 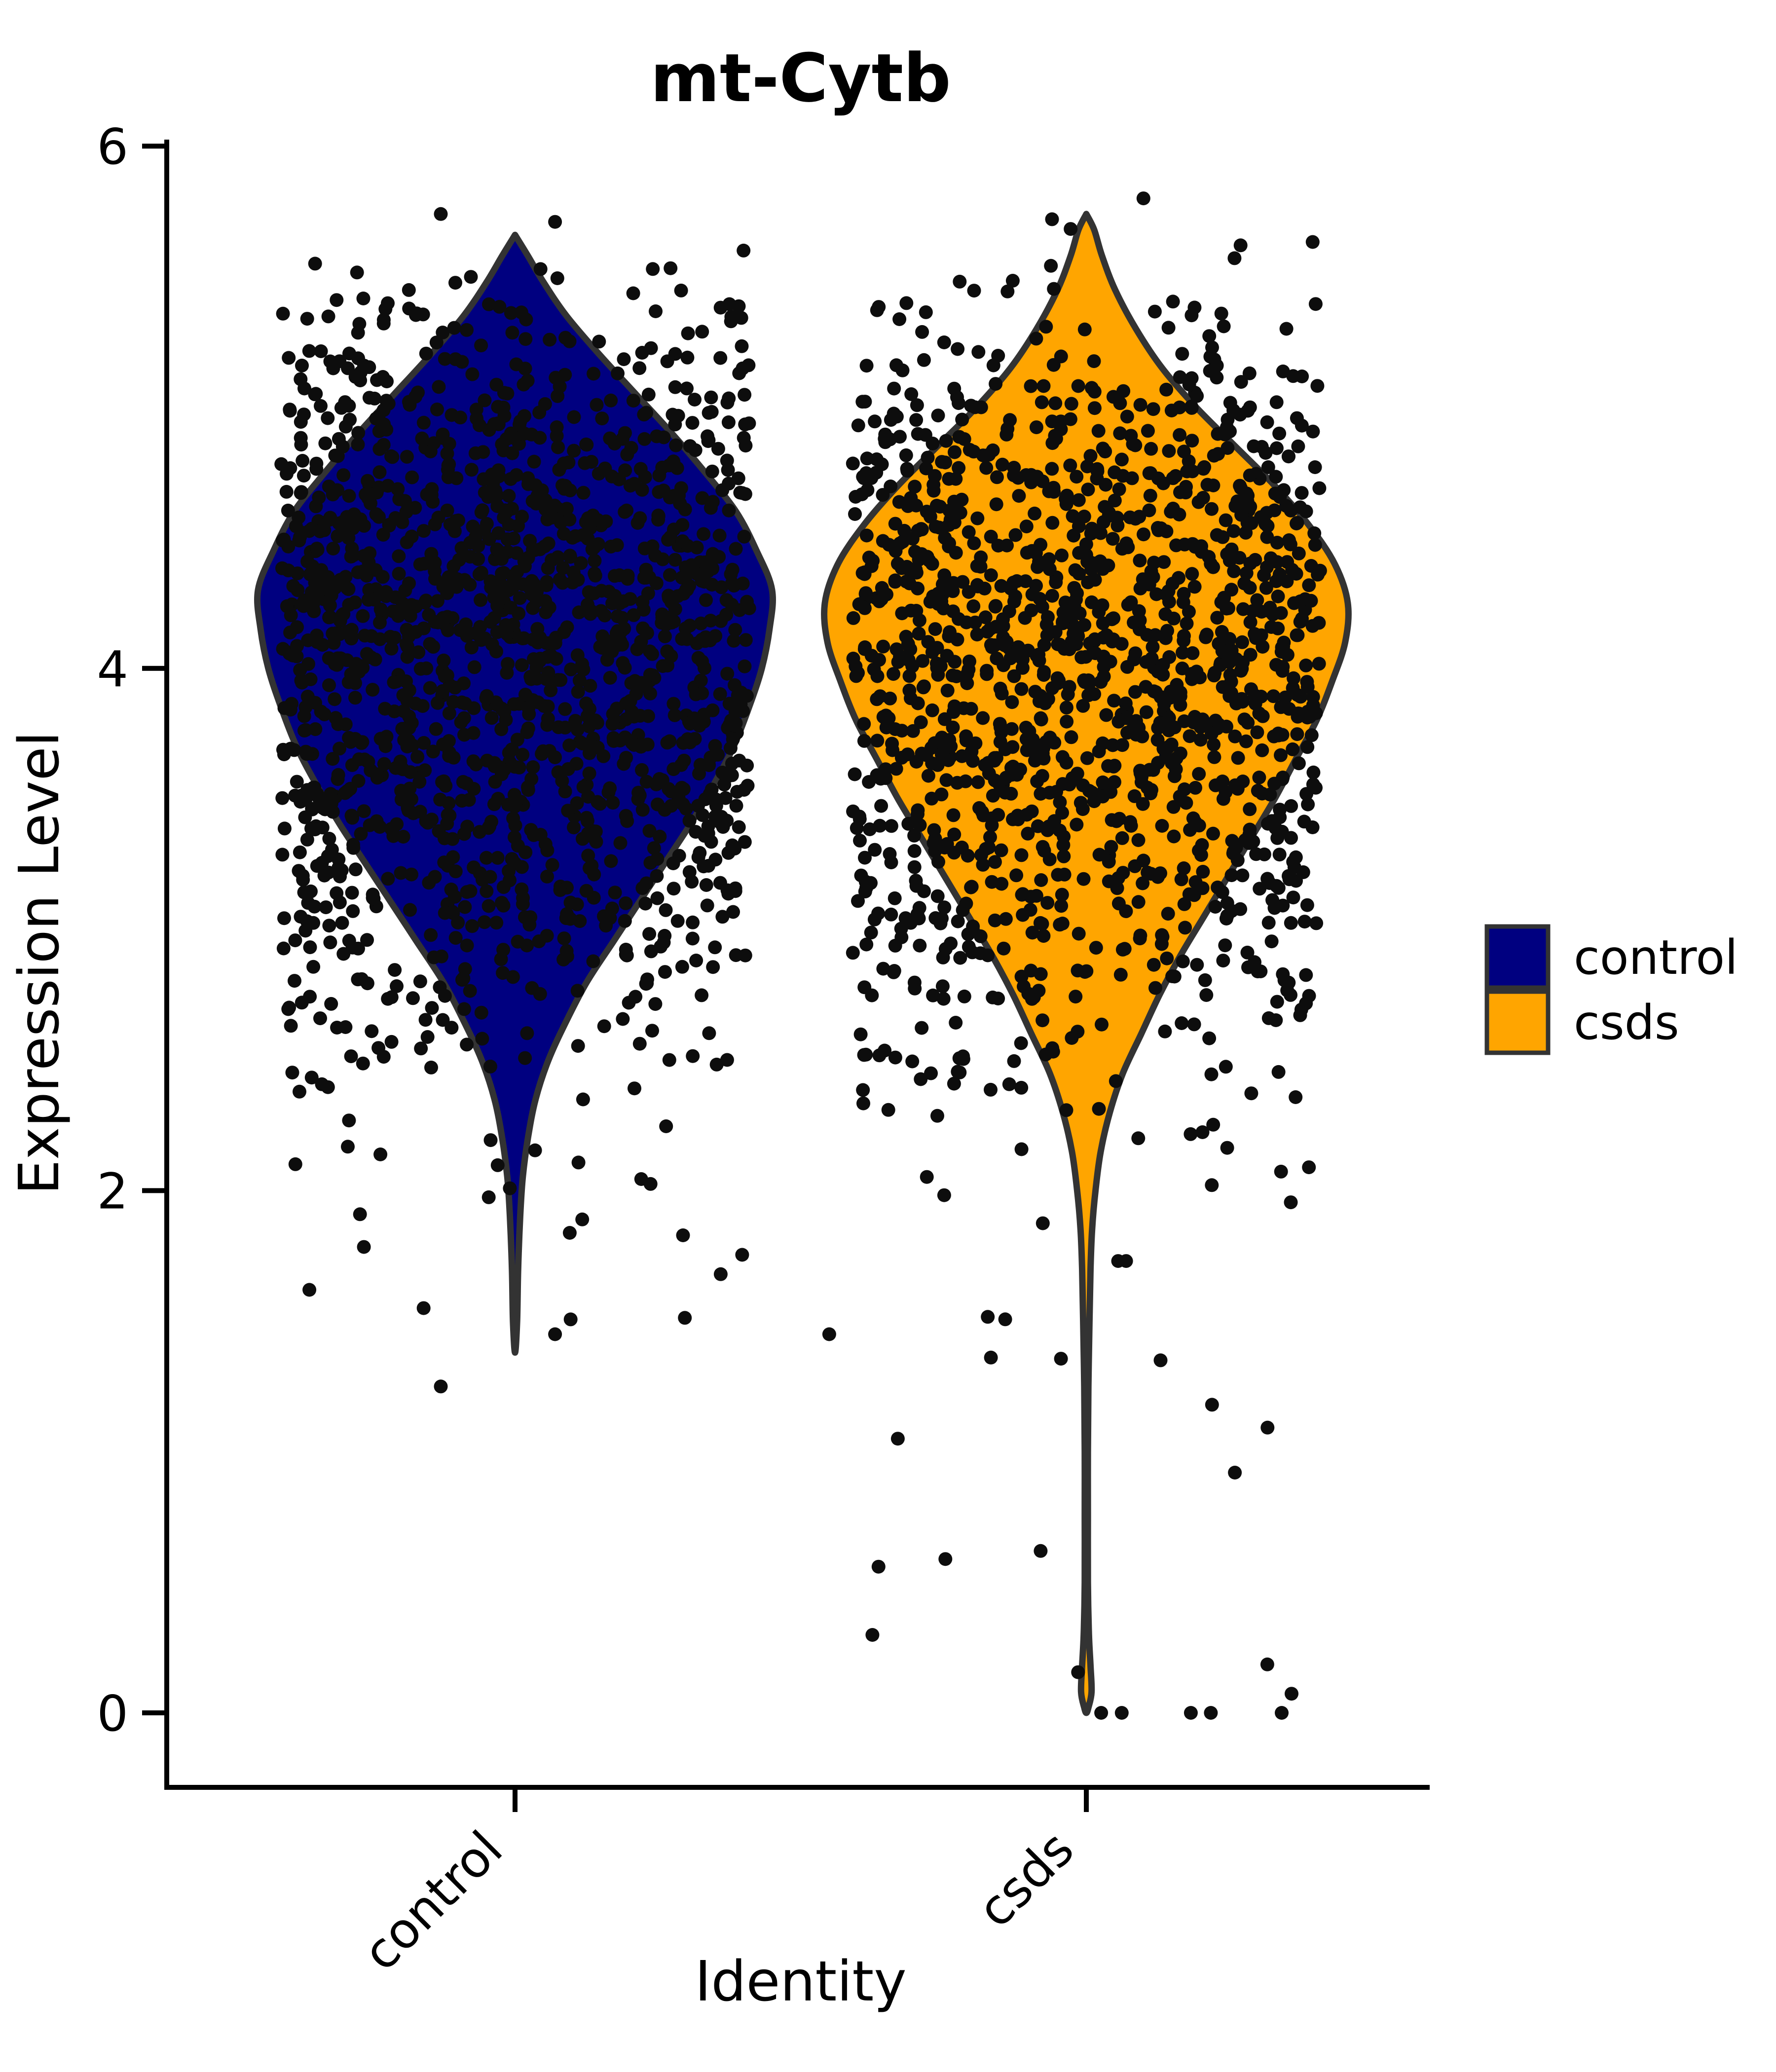 I want to click on x-axis-title: Identity, so click(x=801, y=1982).